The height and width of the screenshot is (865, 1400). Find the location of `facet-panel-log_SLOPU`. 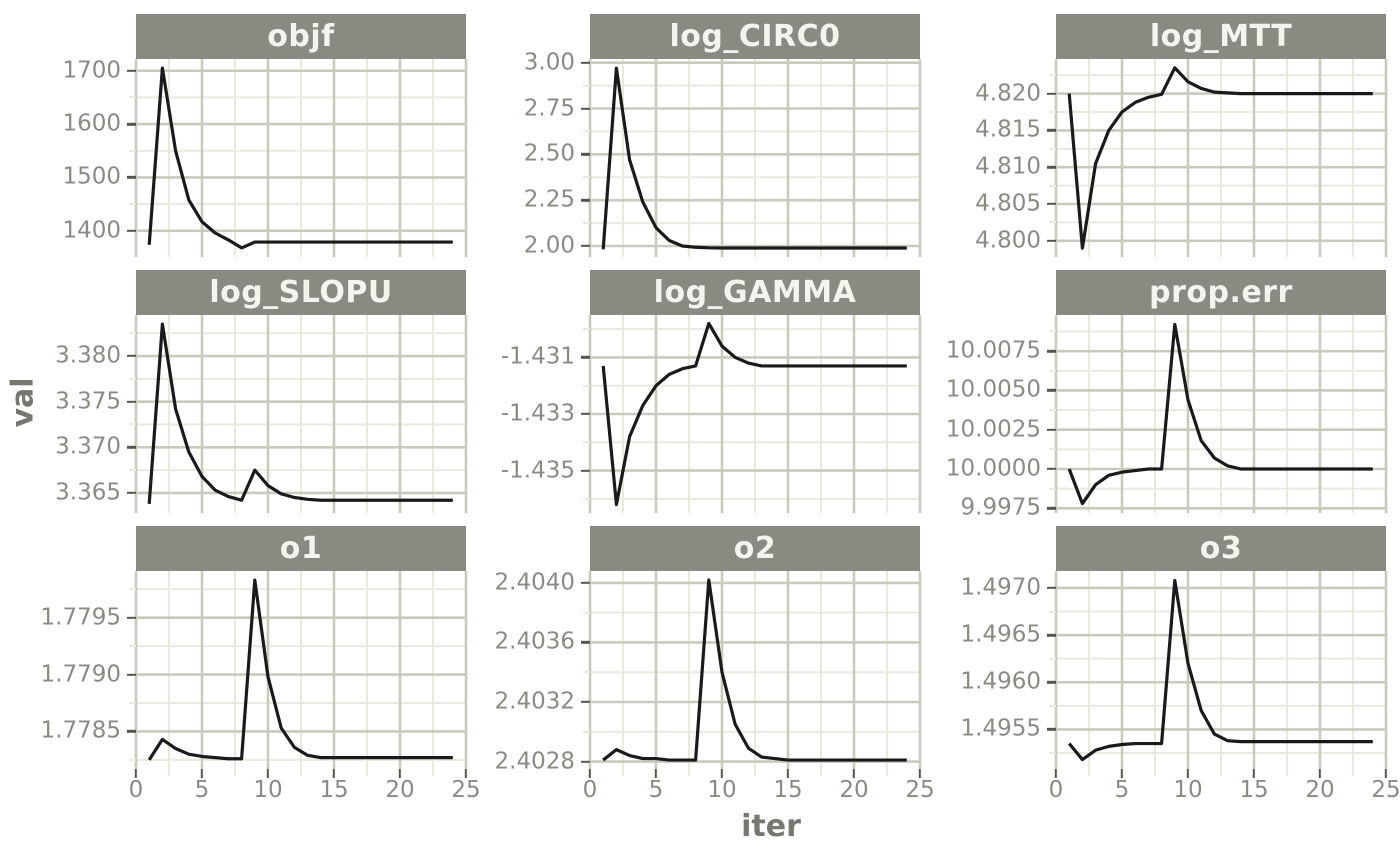

facet-panel-log_SLOPU is located at coordinates (296, 414).